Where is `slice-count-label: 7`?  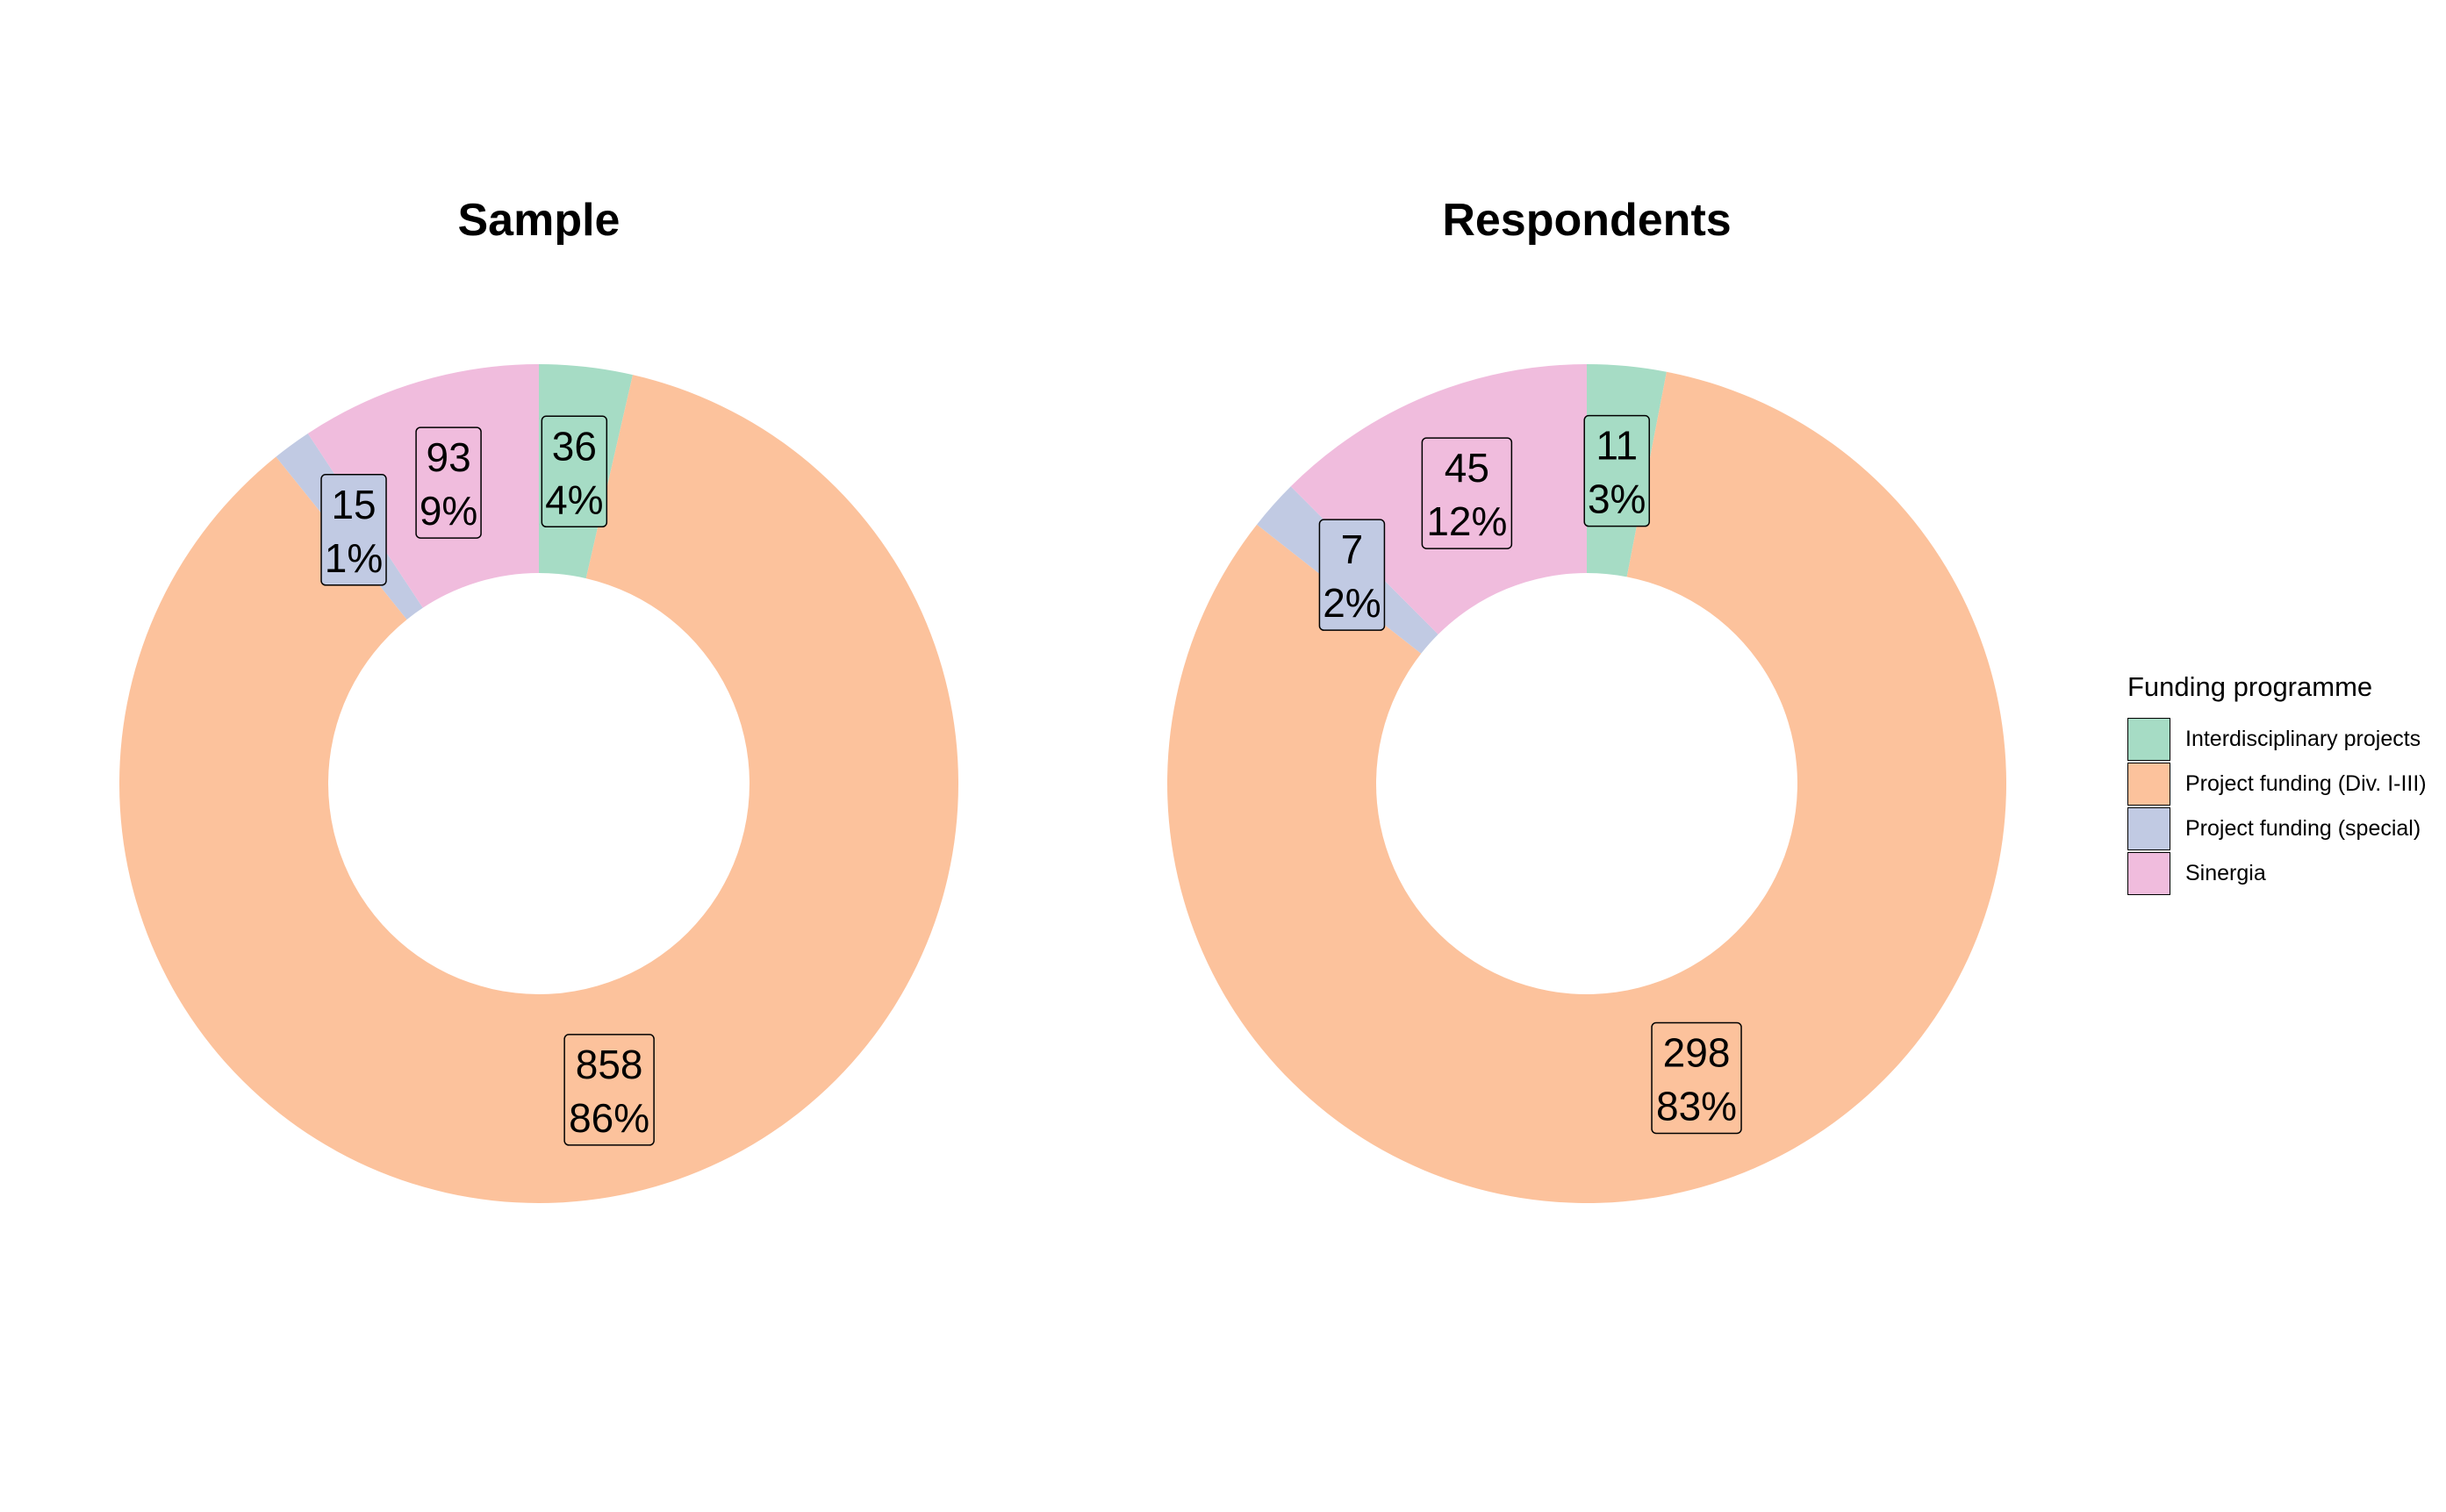
slice-count-label: 7 is located at coordinates (1352, 550).